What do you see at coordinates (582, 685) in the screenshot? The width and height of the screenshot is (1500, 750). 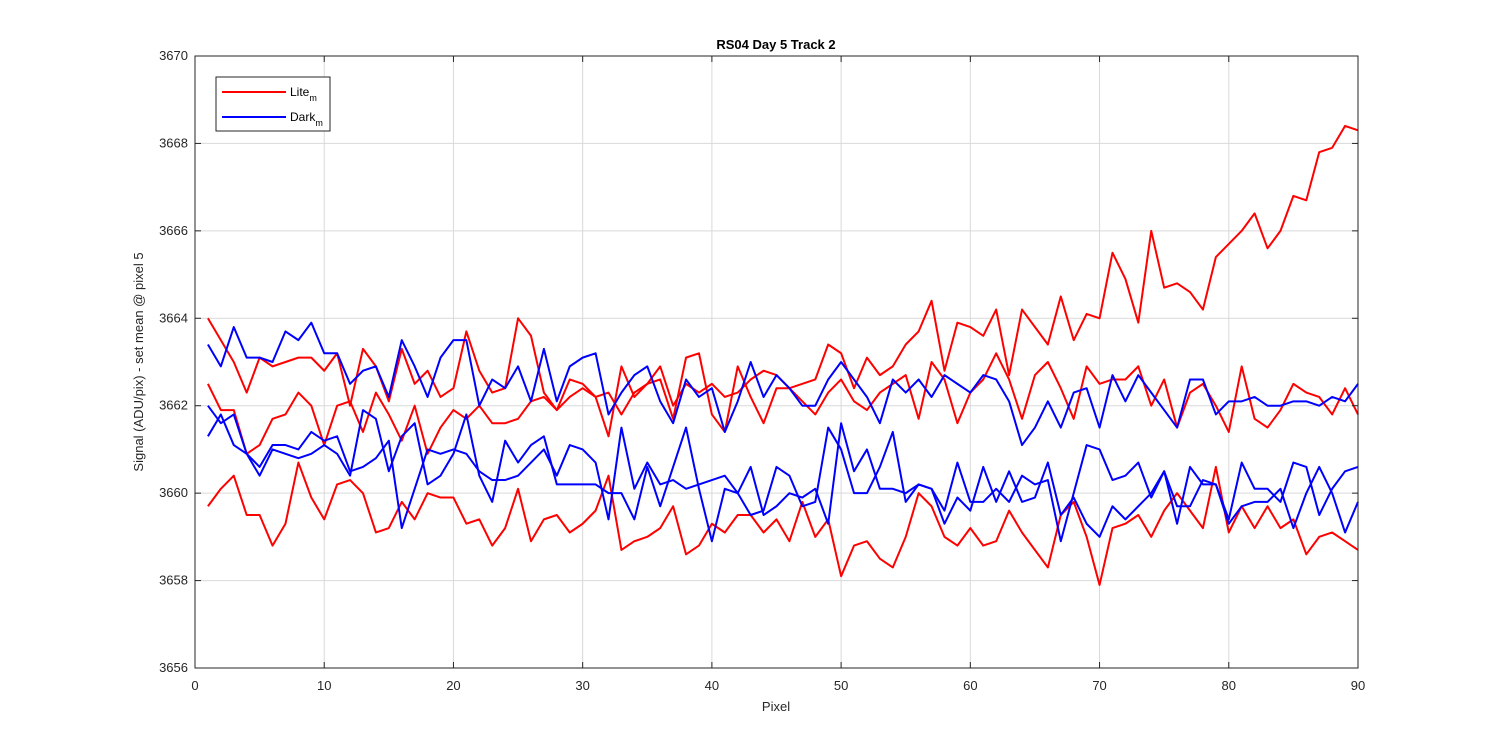 I see `x-tick-label: 30` at bounding box center [582, 685].